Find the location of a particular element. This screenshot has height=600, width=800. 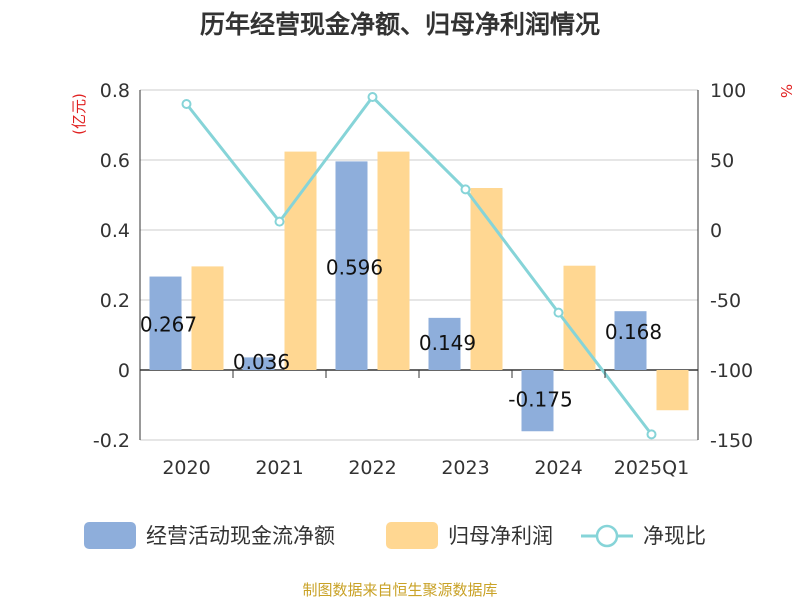

cashflow-data-label: 0.036 is located at coordinates (261, 362).